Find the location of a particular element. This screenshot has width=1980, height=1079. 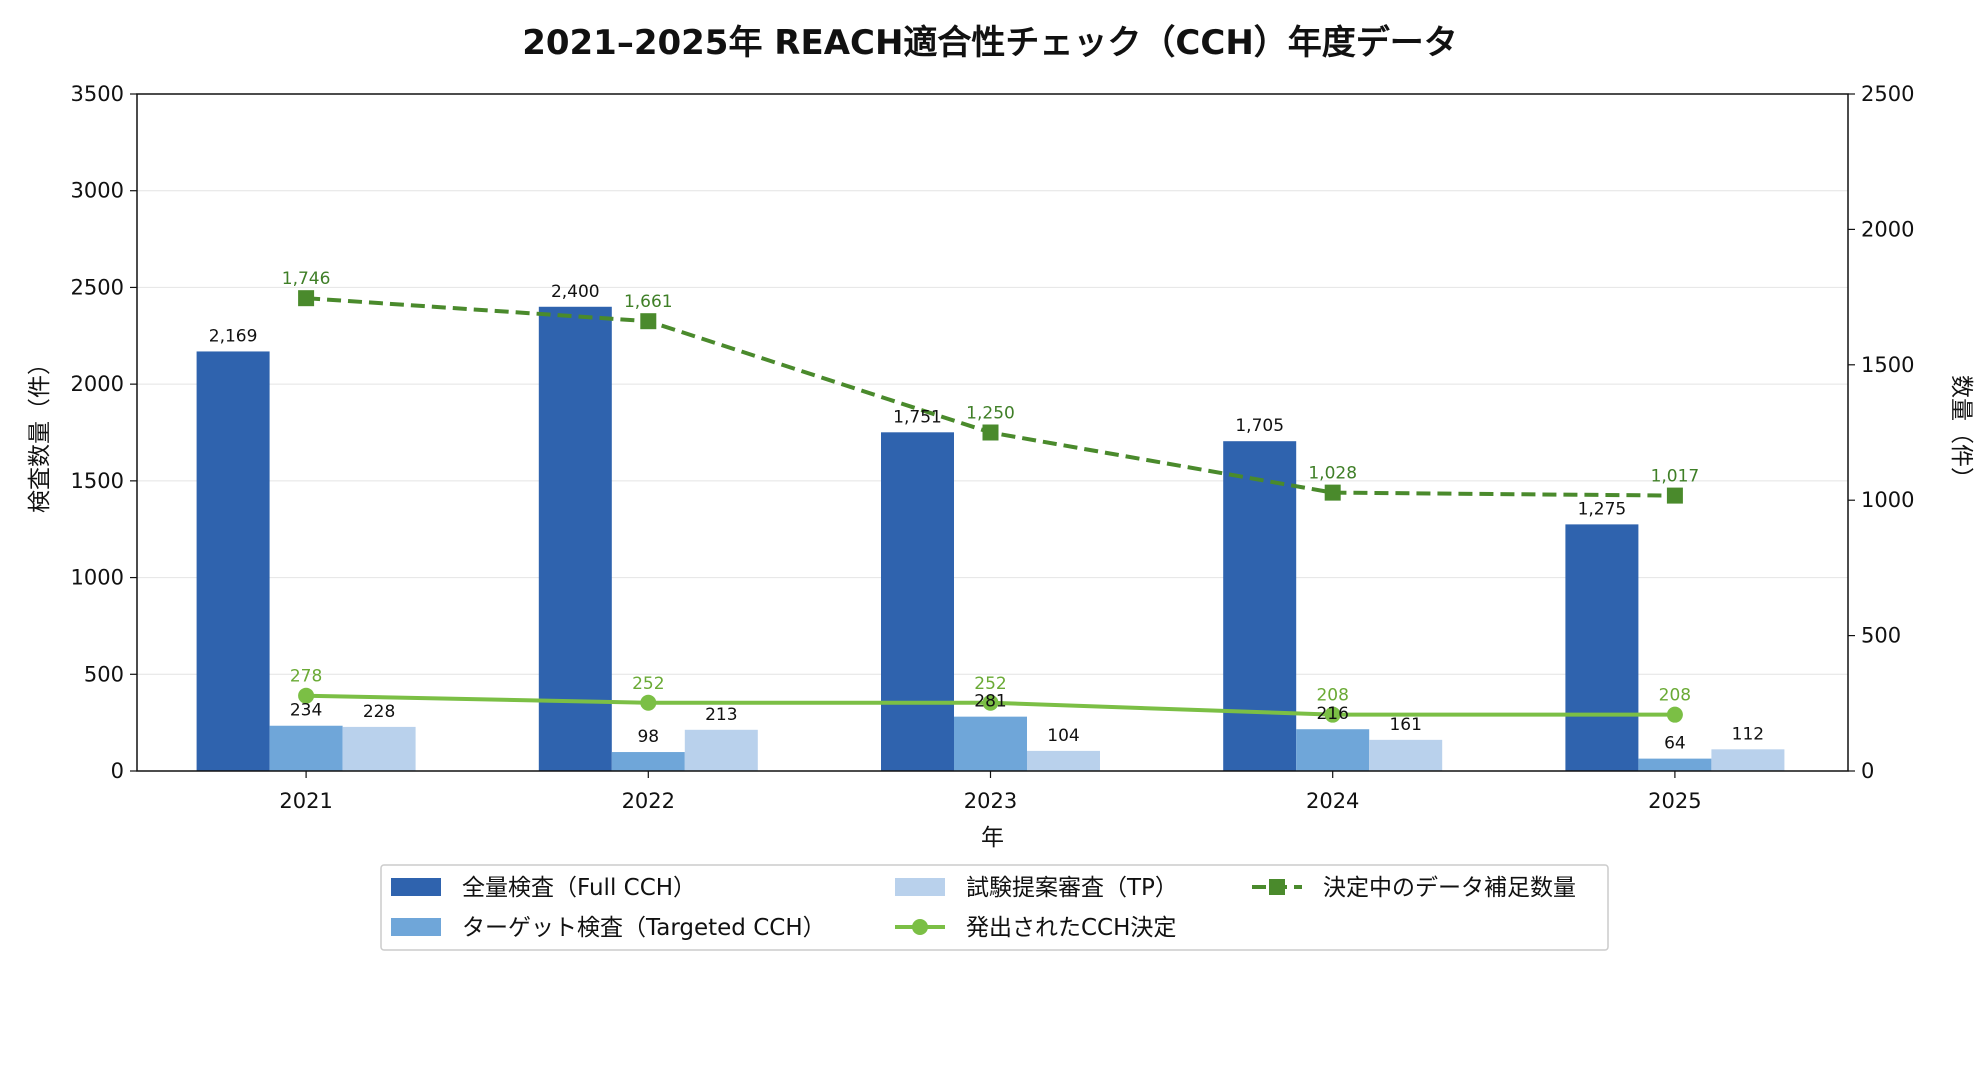

line-value-label: 1,028 is located at coordinates (1332, 474).